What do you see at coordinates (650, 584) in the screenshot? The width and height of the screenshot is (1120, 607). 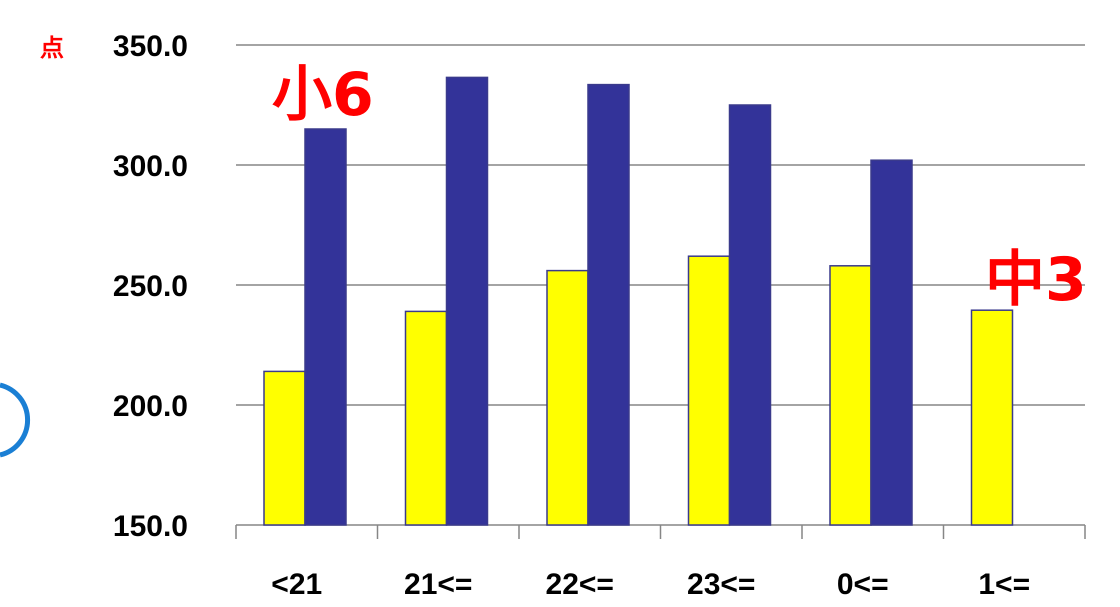 I see `x-tick-labels: <21 21<= 22<= 23<= 0<= 1<=` at bounding box center [650, 584].